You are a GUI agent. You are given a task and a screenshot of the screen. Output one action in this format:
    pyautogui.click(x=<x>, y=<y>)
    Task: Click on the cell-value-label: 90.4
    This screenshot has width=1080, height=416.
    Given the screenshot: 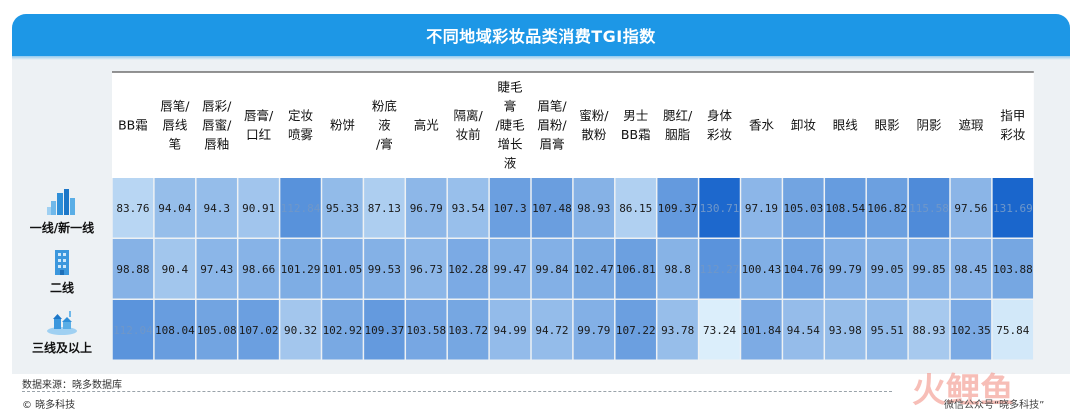 What is the action you would take?
    pyautogui.click(x=175, y=269)
    